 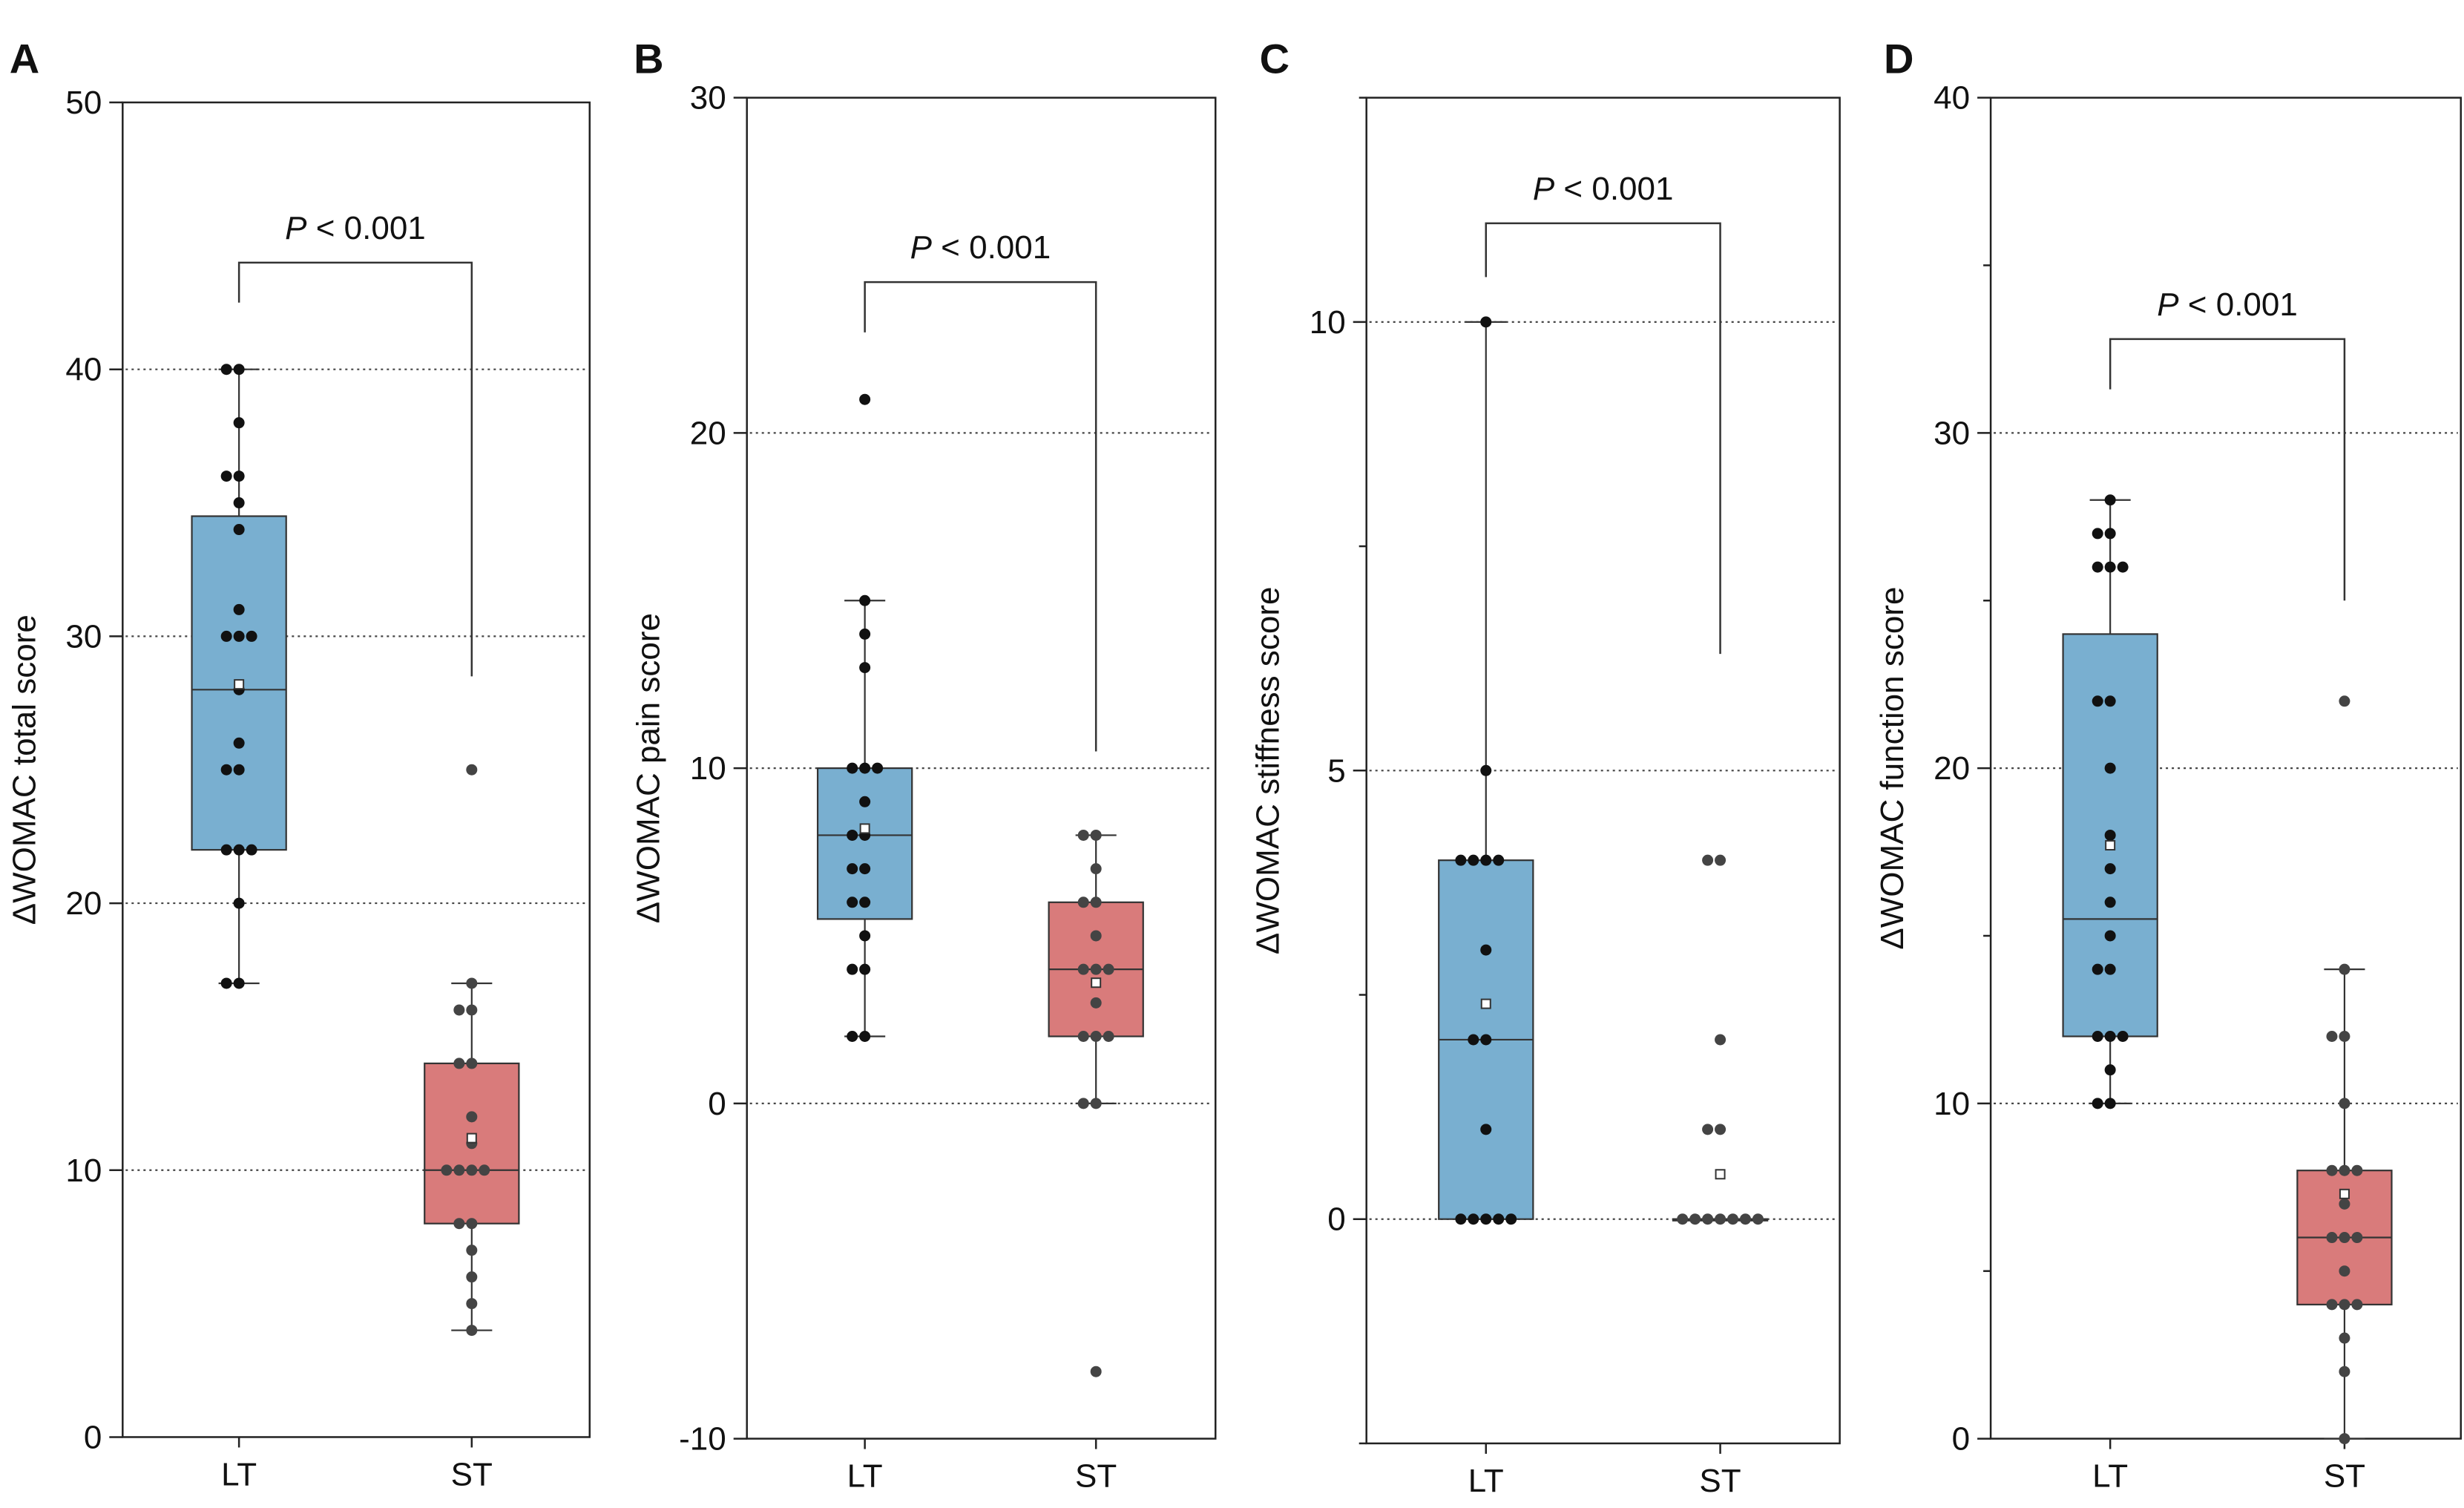 I want to click on panel-letter: D, so click(x=1898, y=59).